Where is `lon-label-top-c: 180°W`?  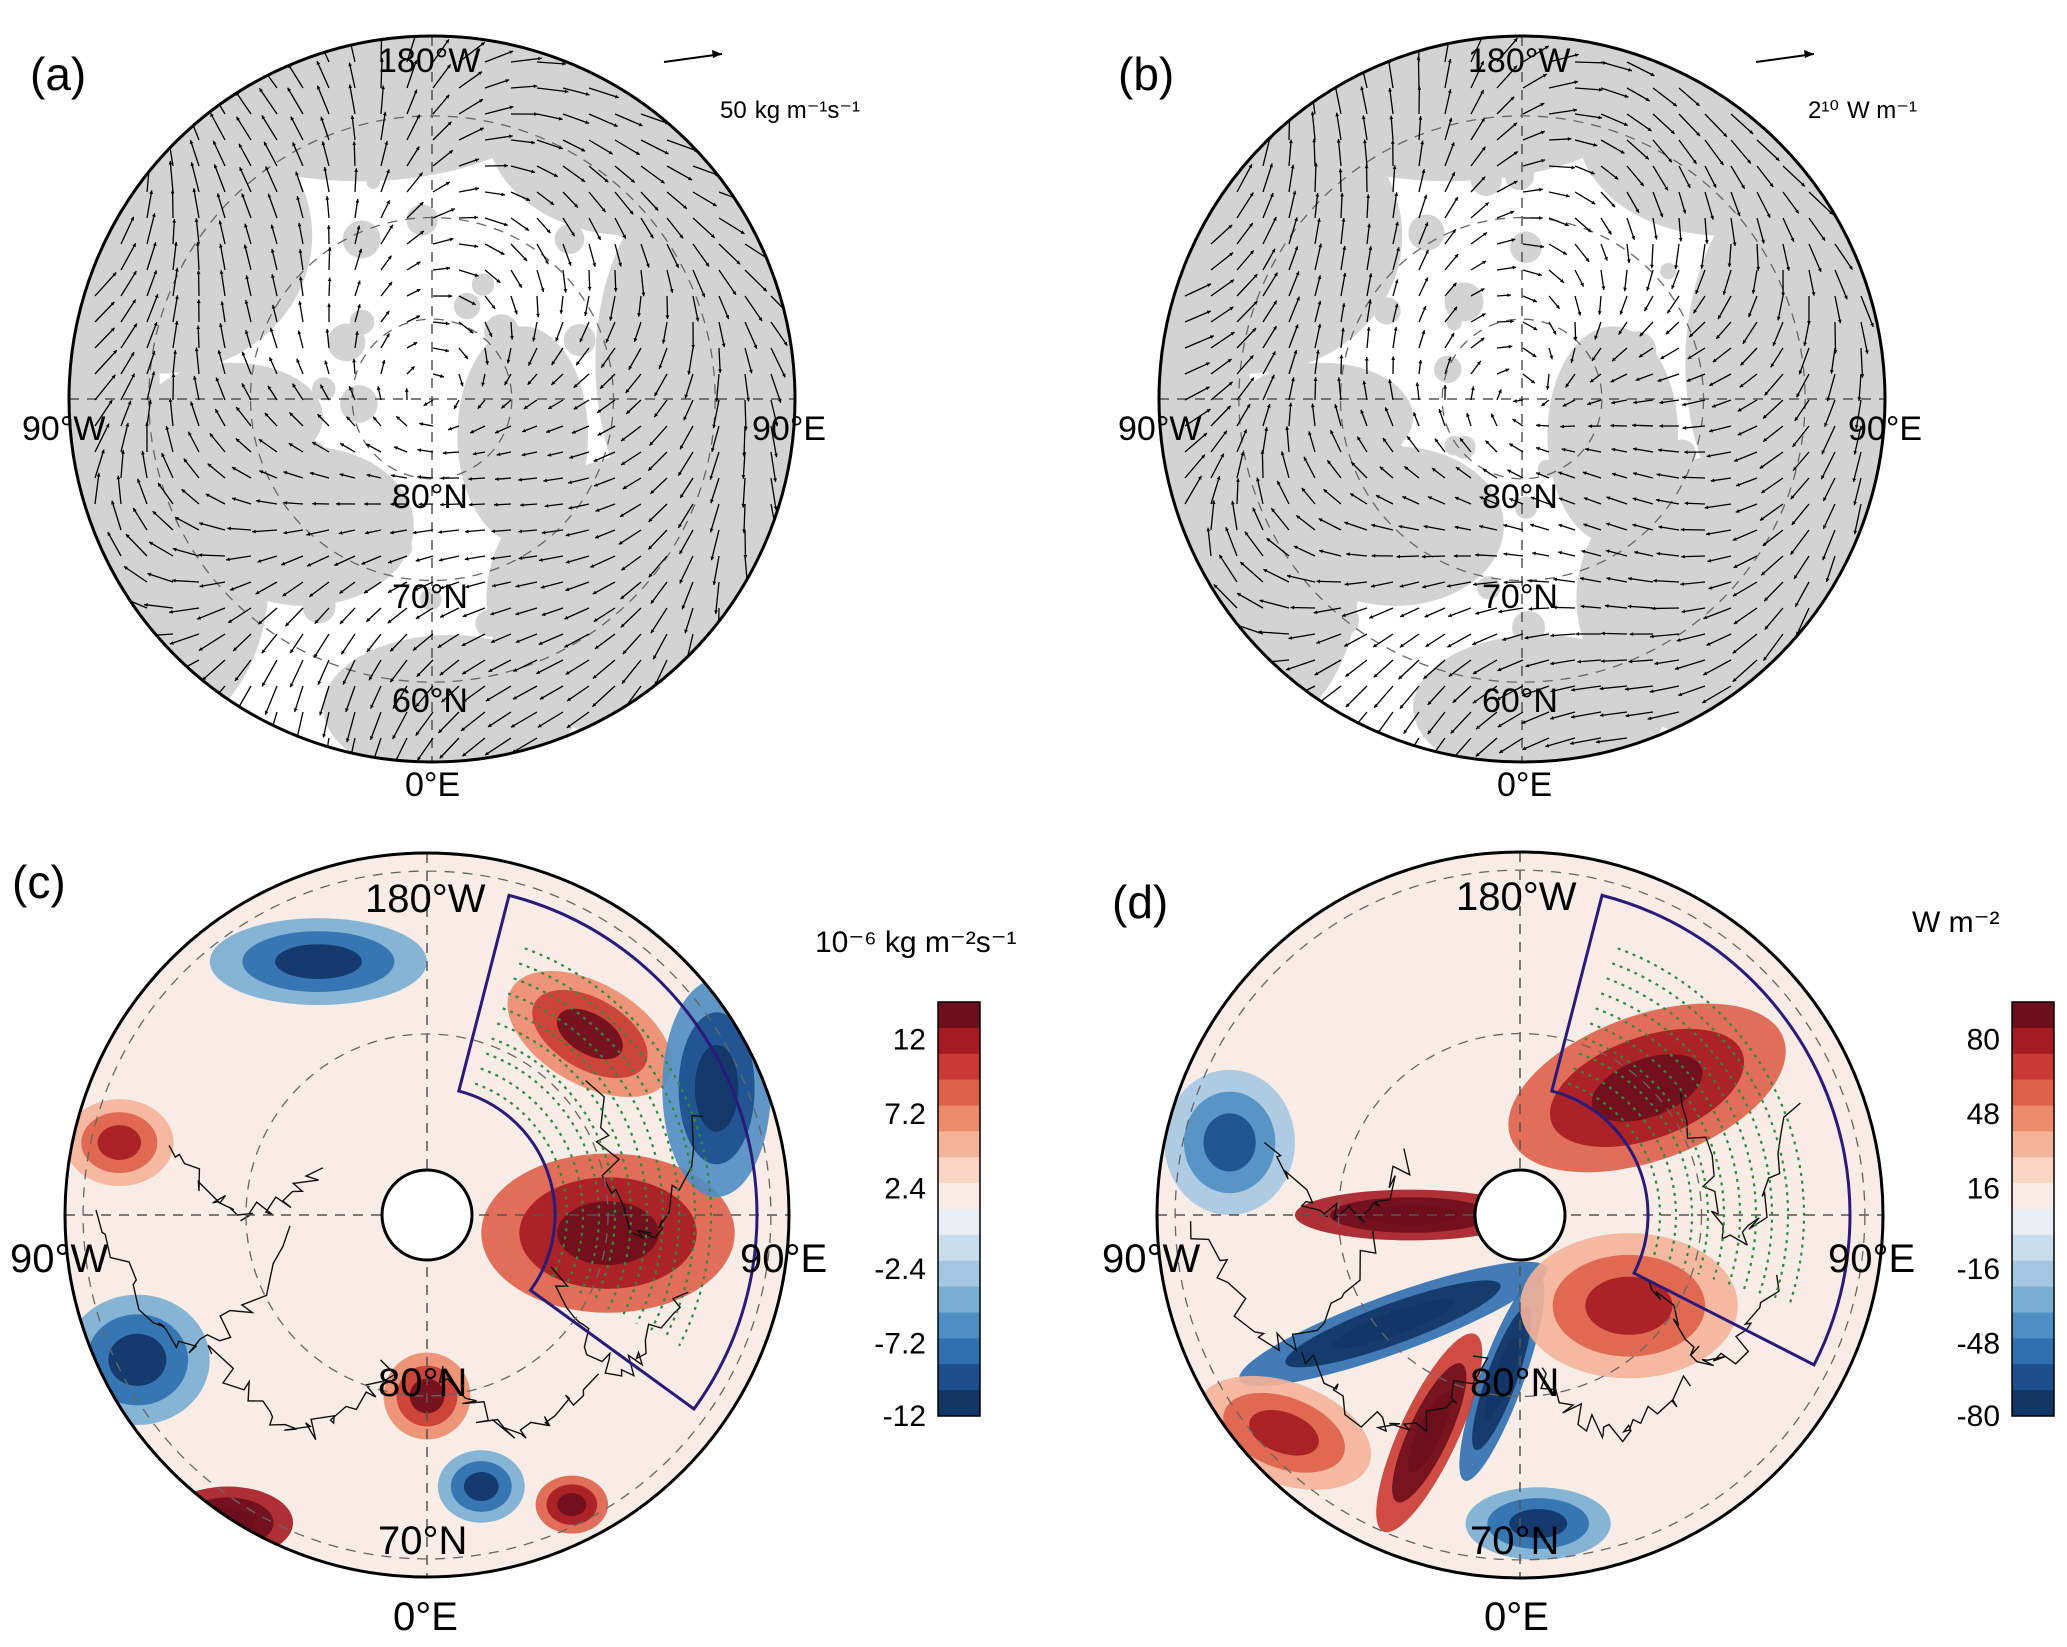 lon-label-top-c: 180°W is located at coordinates (425, 899).